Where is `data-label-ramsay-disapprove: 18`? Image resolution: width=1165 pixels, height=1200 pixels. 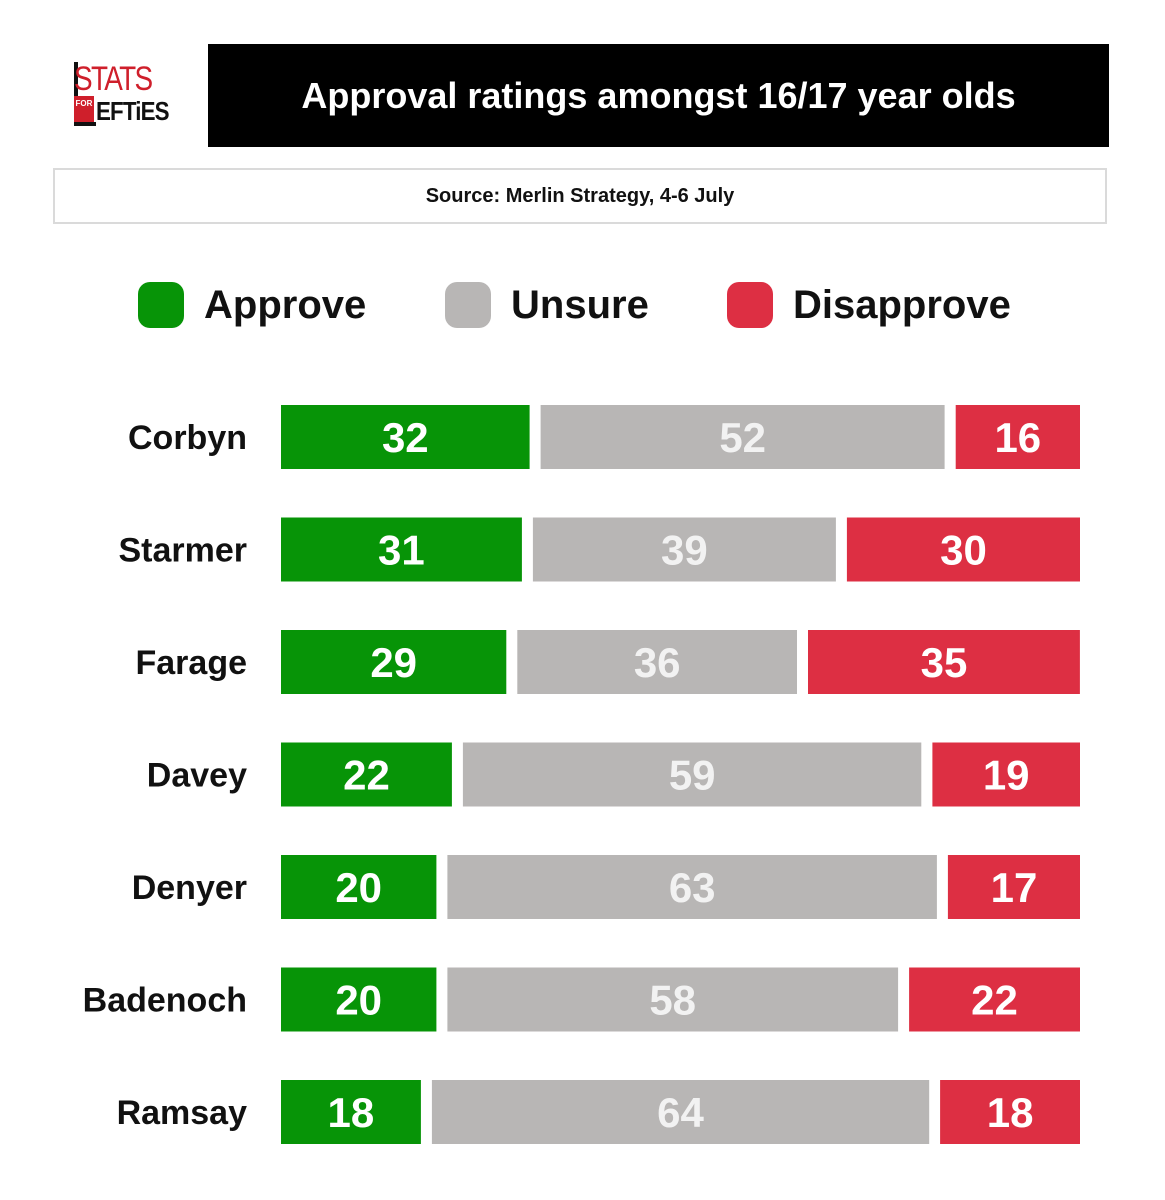 data-label-ramsay-disapprove: 18 is located at coordinates (1010, 1112).